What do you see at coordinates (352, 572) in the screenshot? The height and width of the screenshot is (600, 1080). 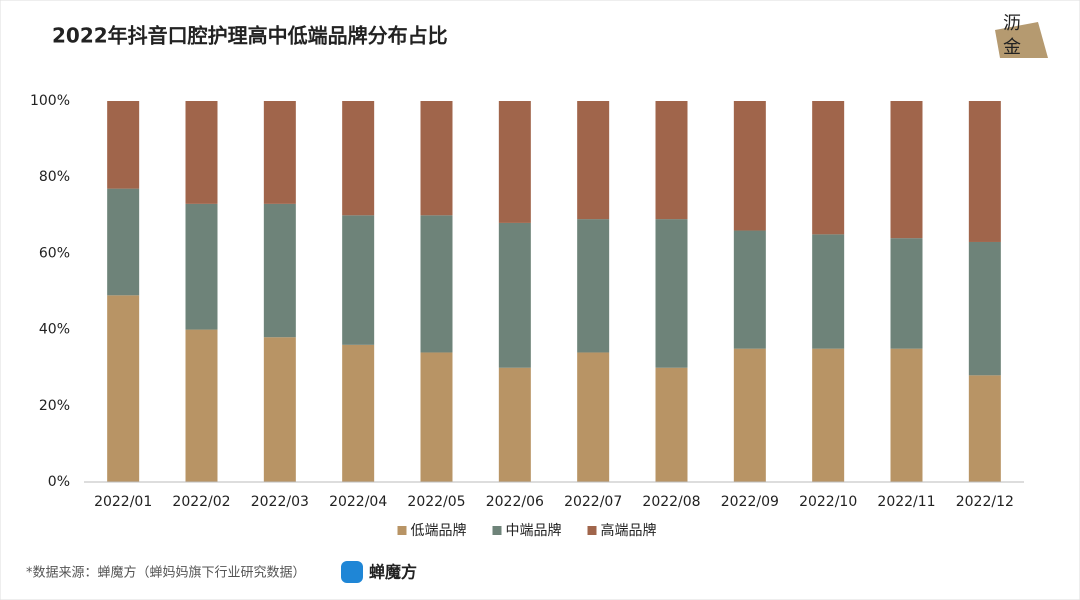 I see `logo-icon` at bounding box center [352, 572].